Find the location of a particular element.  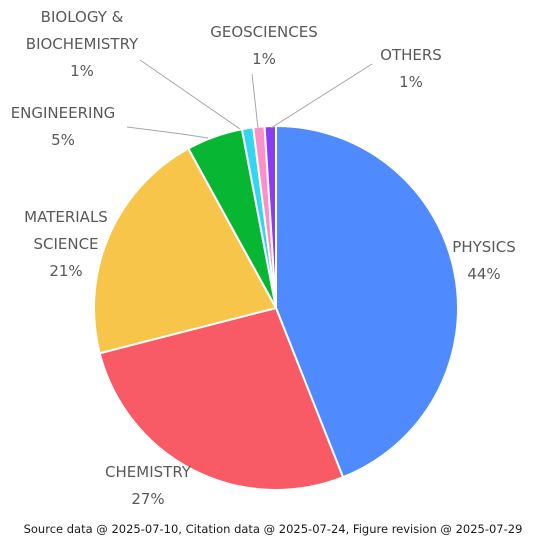

slice-category-label: ENGINEERING is located at coordinates (63, 113).